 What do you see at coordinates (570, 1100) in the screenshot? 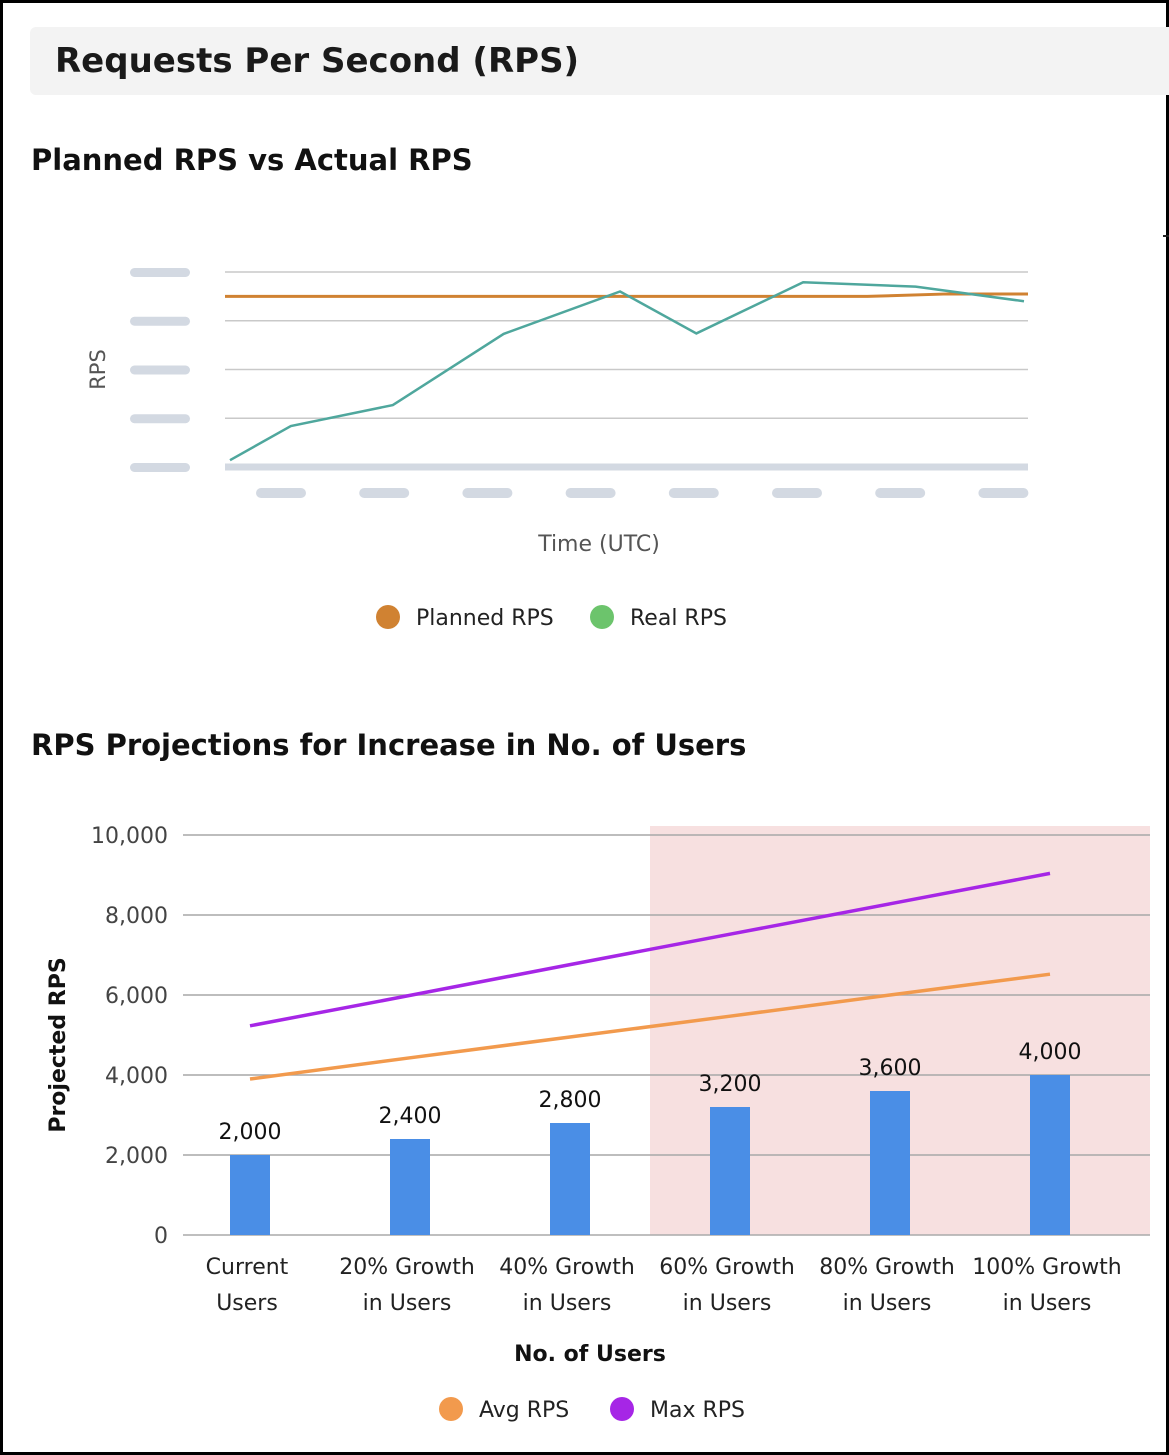
I see `bar-data-label: 2,800` at bounding box center [570, 1100].